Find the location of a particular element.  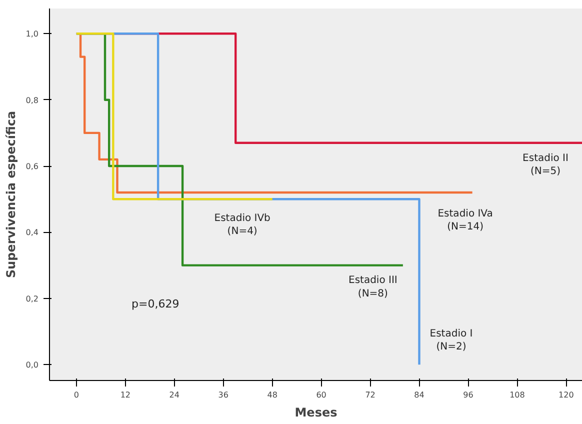

x-tick-label: 72 is located at coordinates (370, 395).